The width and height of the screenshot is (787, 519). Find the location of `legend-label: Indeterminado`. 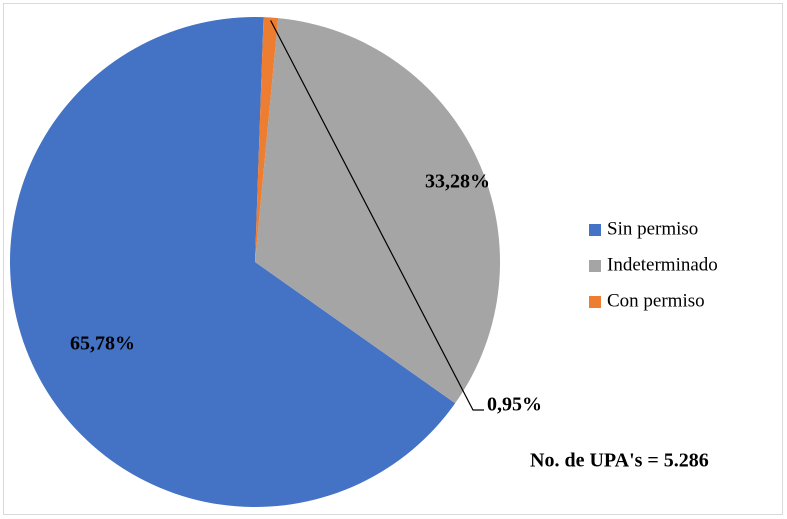

legend-label: Indeterminado is located at coordinates (662, 264).